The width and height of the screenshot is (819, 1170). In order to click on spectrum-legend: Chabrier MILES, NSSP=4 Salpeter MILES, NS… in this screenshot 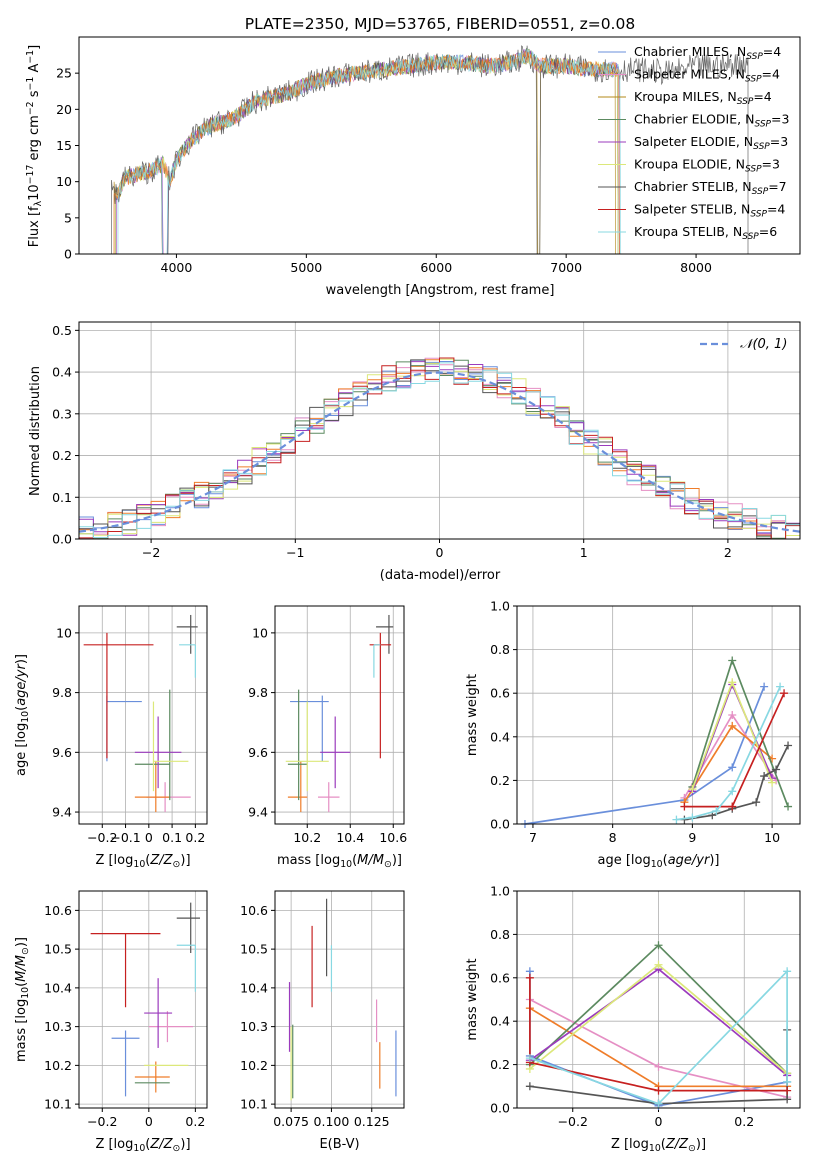, I will do `click(693, 143)`.